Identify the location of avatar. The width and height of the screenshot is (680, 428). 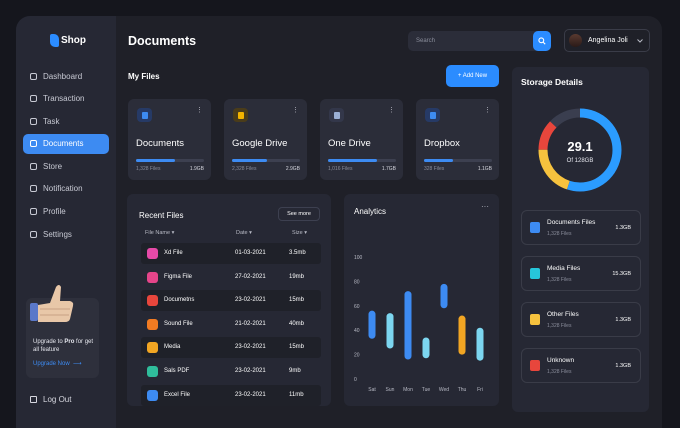
(575, 40).